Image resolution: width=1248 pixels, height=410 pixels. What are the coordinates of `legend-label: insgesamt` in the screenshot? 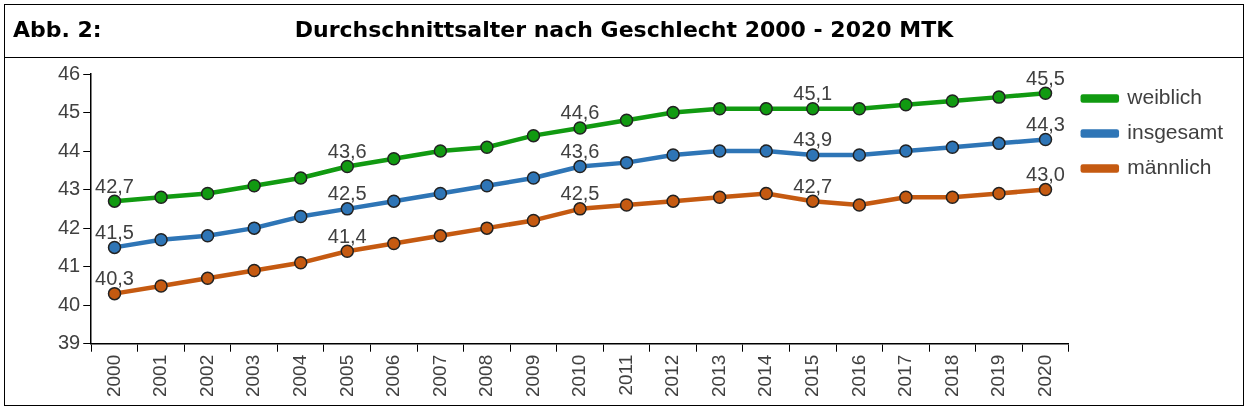 It's located at (1175, 132).